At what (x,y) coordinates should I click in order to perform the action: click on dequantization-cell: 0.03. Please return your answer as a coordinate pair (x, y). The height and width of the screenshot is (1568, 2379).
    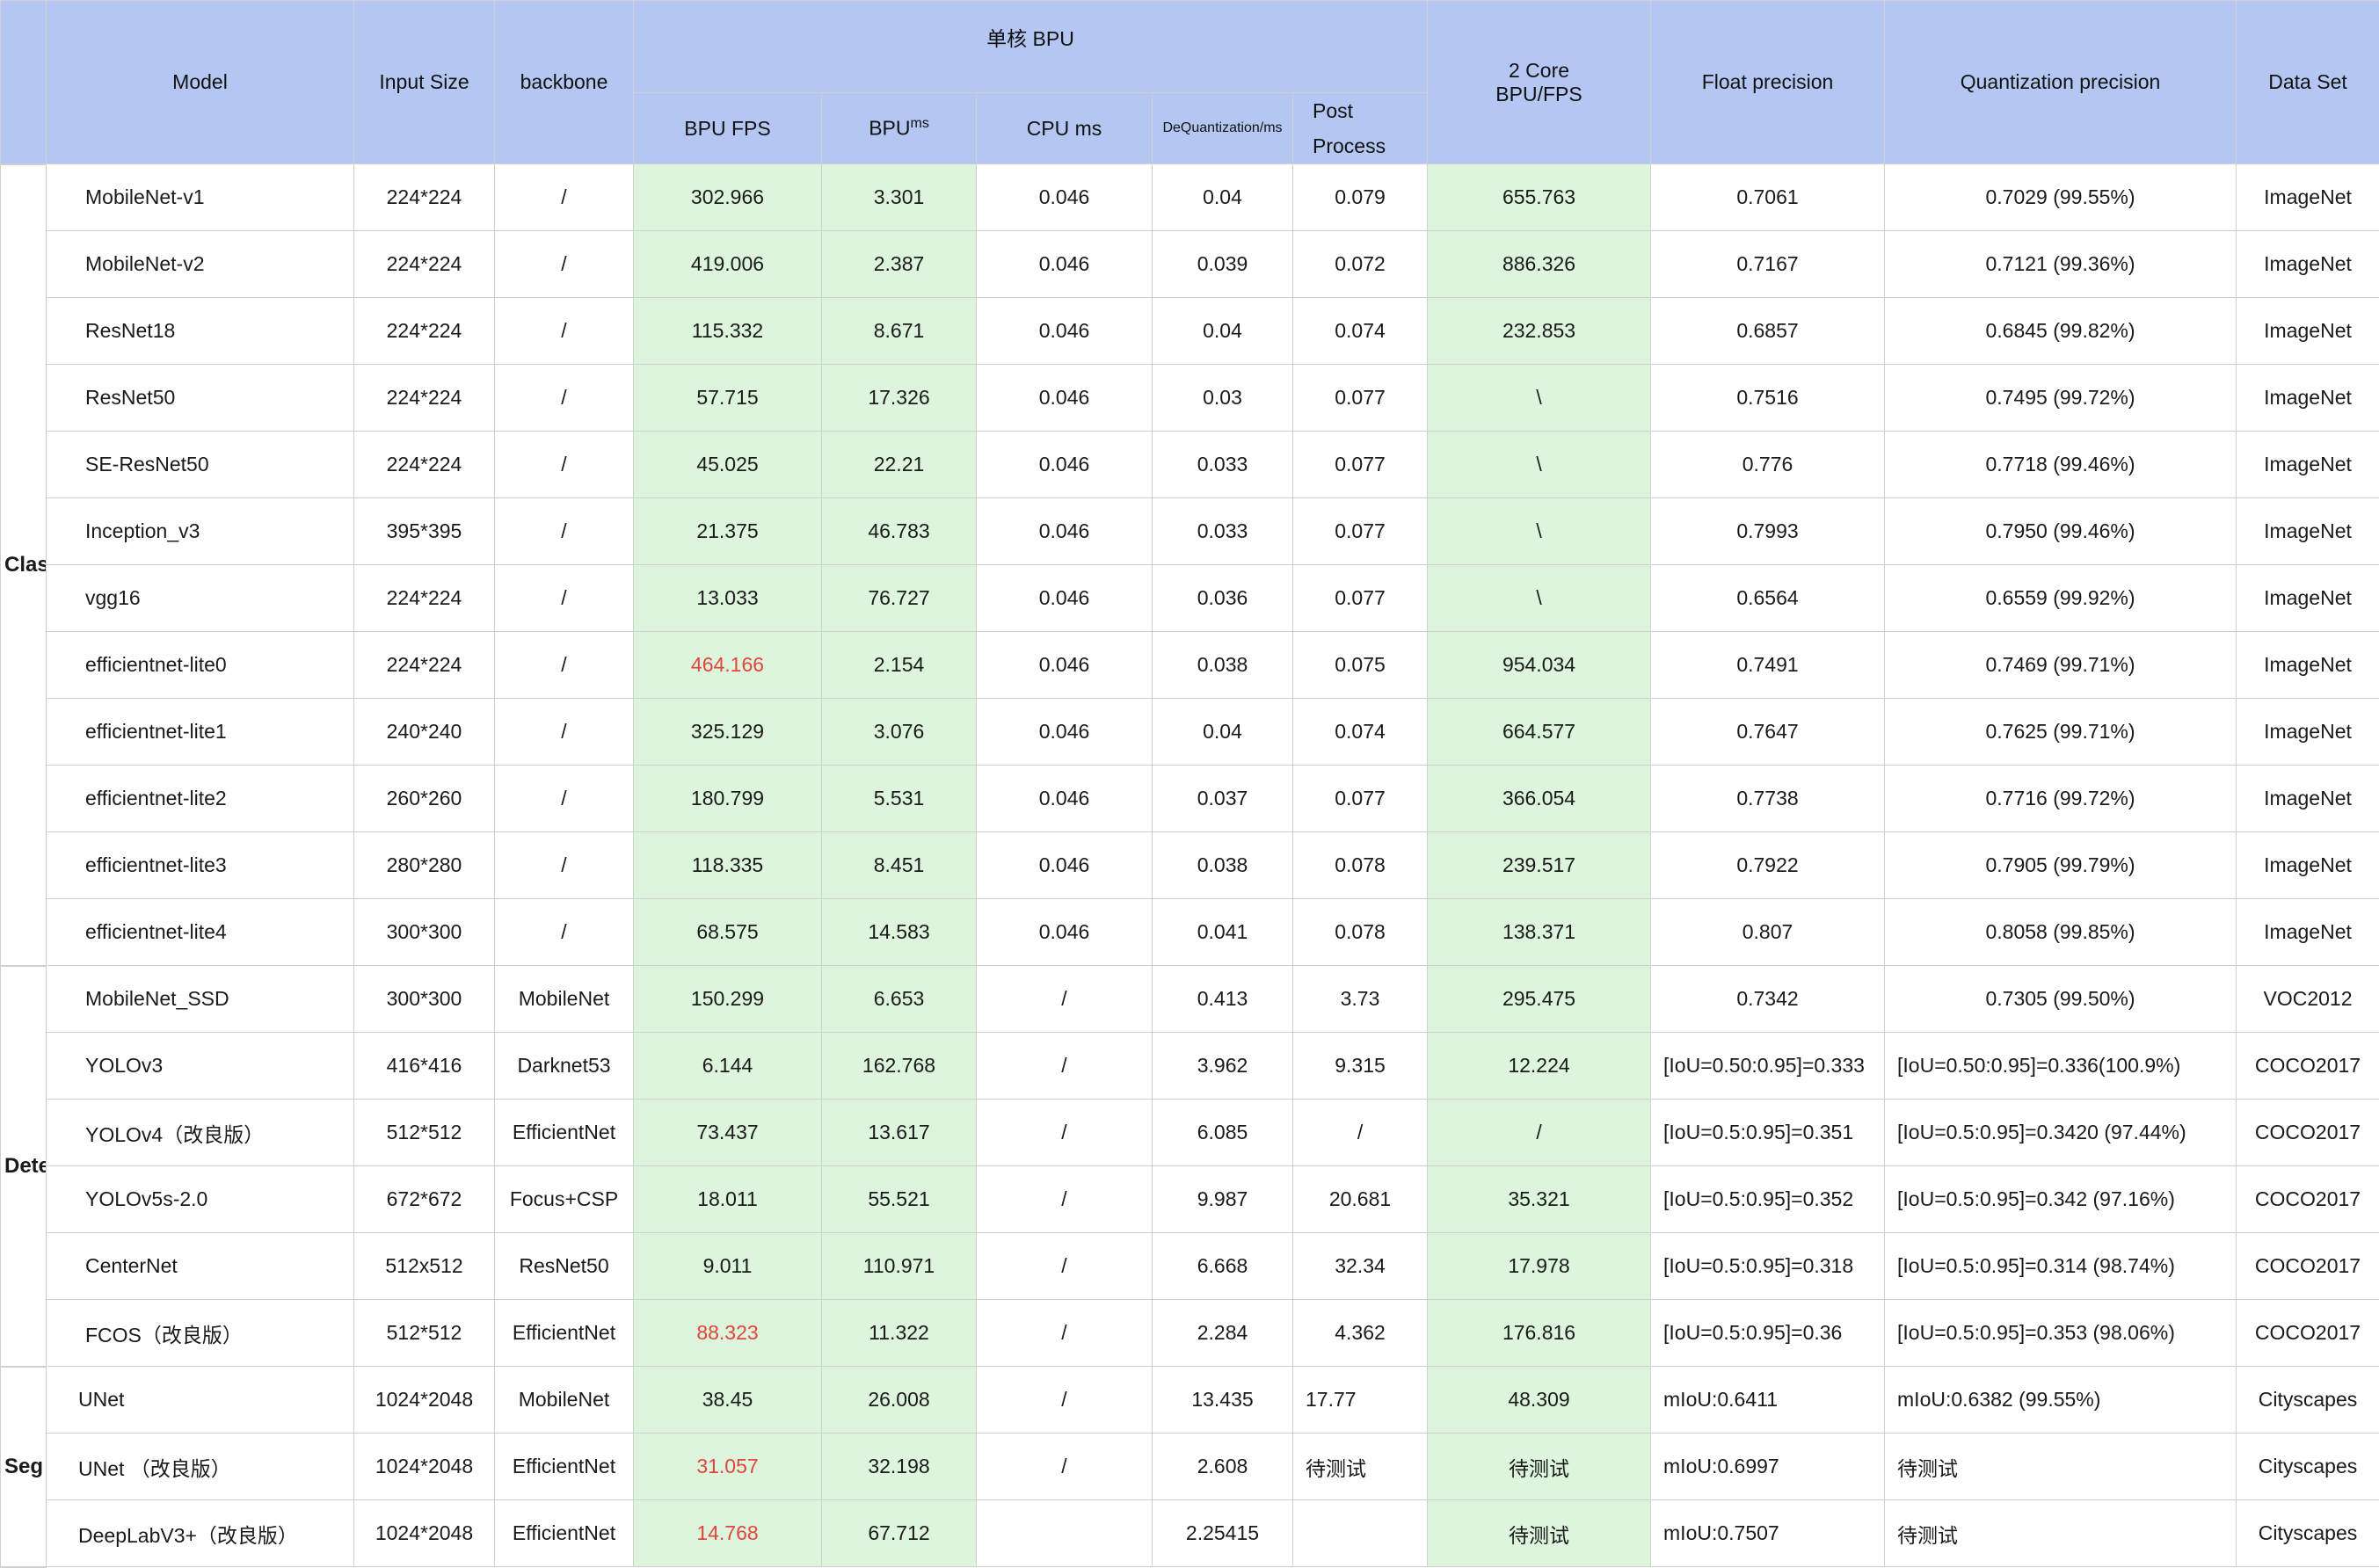
    Looking at the image, I should click on (1223, 398).